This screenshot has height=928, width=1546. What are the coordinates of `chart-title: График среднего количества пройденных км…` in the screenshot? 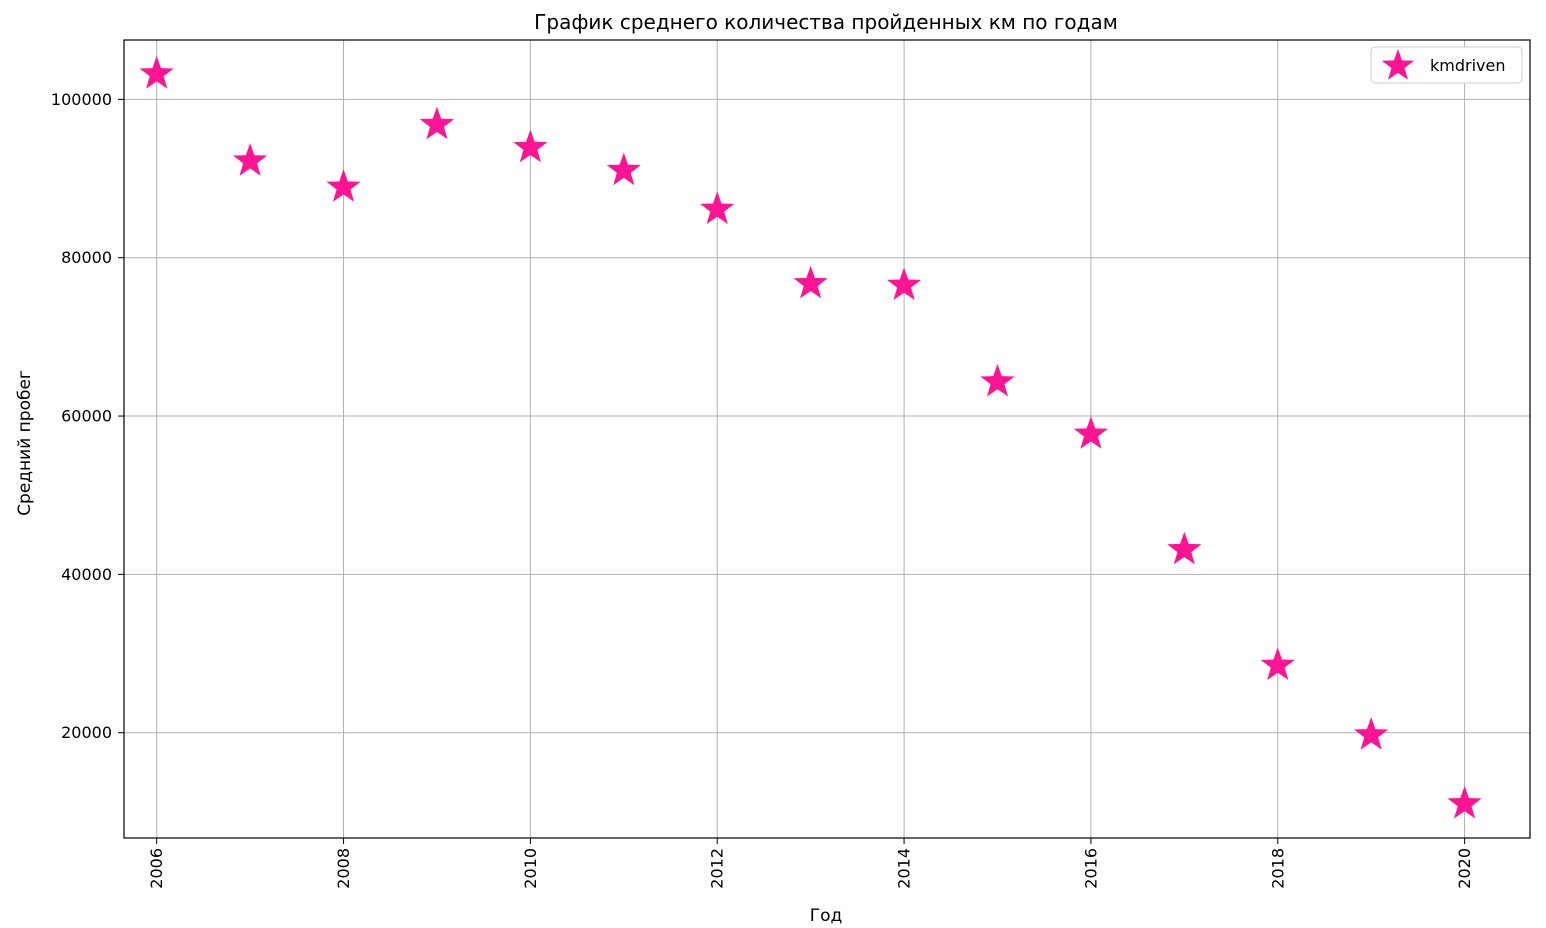 It's located at (826, 22).